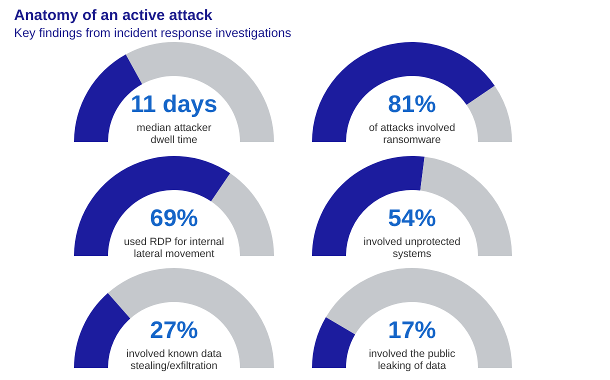 This screenshot has height=380, width=610. I want to click on chart-subtitle: Key findings from incident response investigations, so click(153, 33).